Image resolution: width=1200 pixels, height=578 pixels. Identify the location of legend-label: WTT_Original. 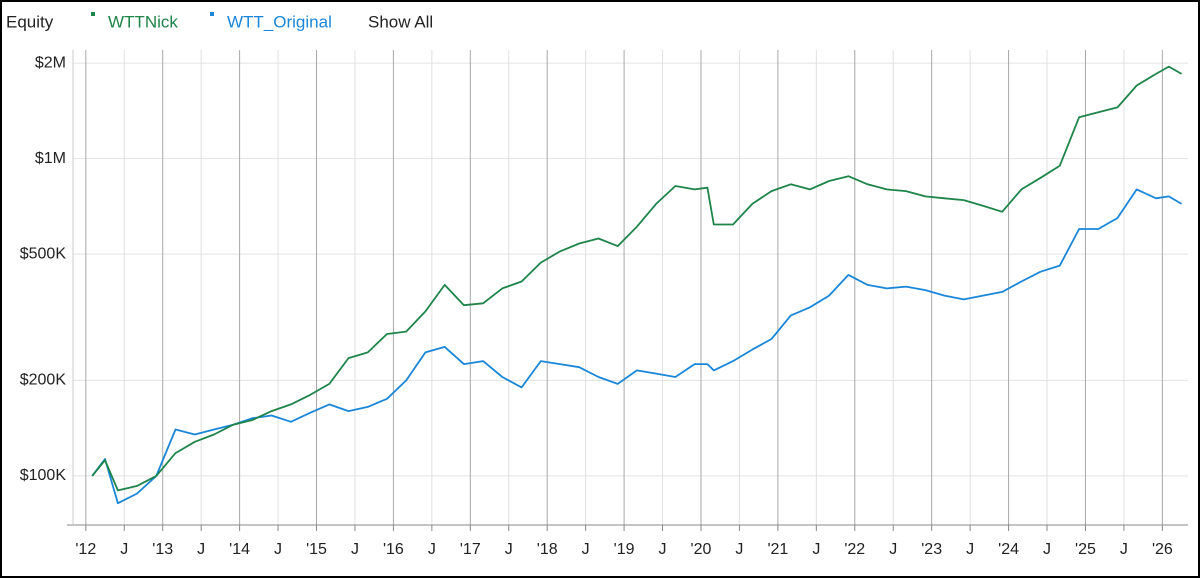
(279, 21).